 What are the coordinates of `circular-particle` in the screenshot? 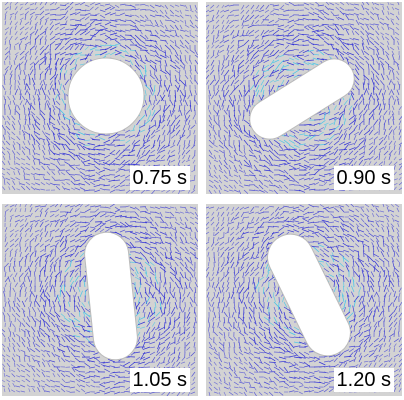 It's located at (106, 96).